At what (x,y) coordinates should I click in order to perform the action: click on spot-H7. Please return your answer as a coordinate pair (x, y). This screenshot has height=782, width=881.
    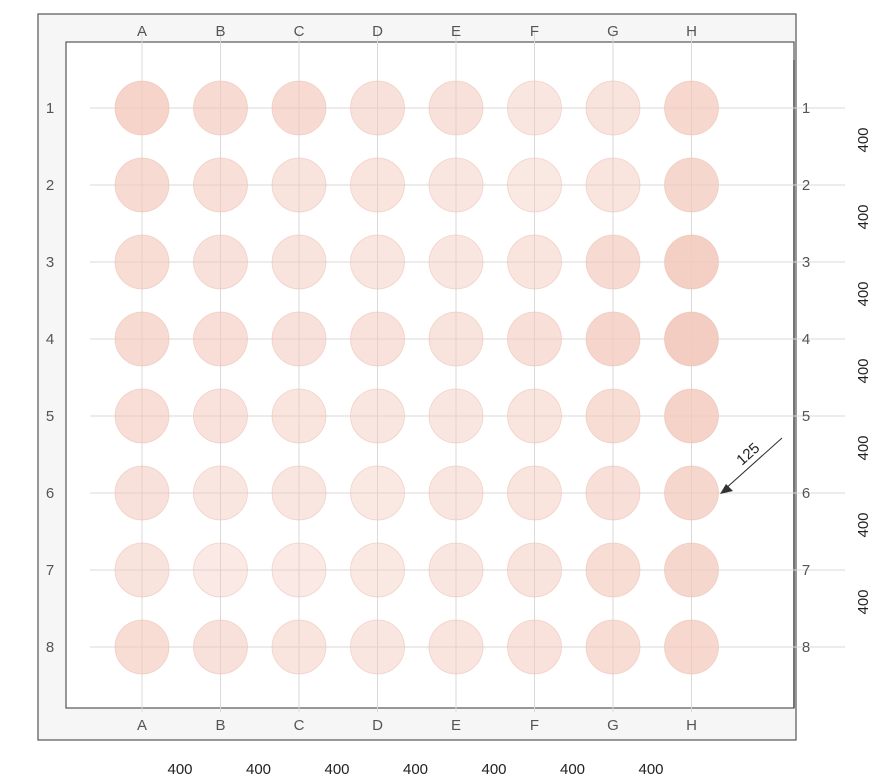
    Looking at the image, I should click on (691, 570).